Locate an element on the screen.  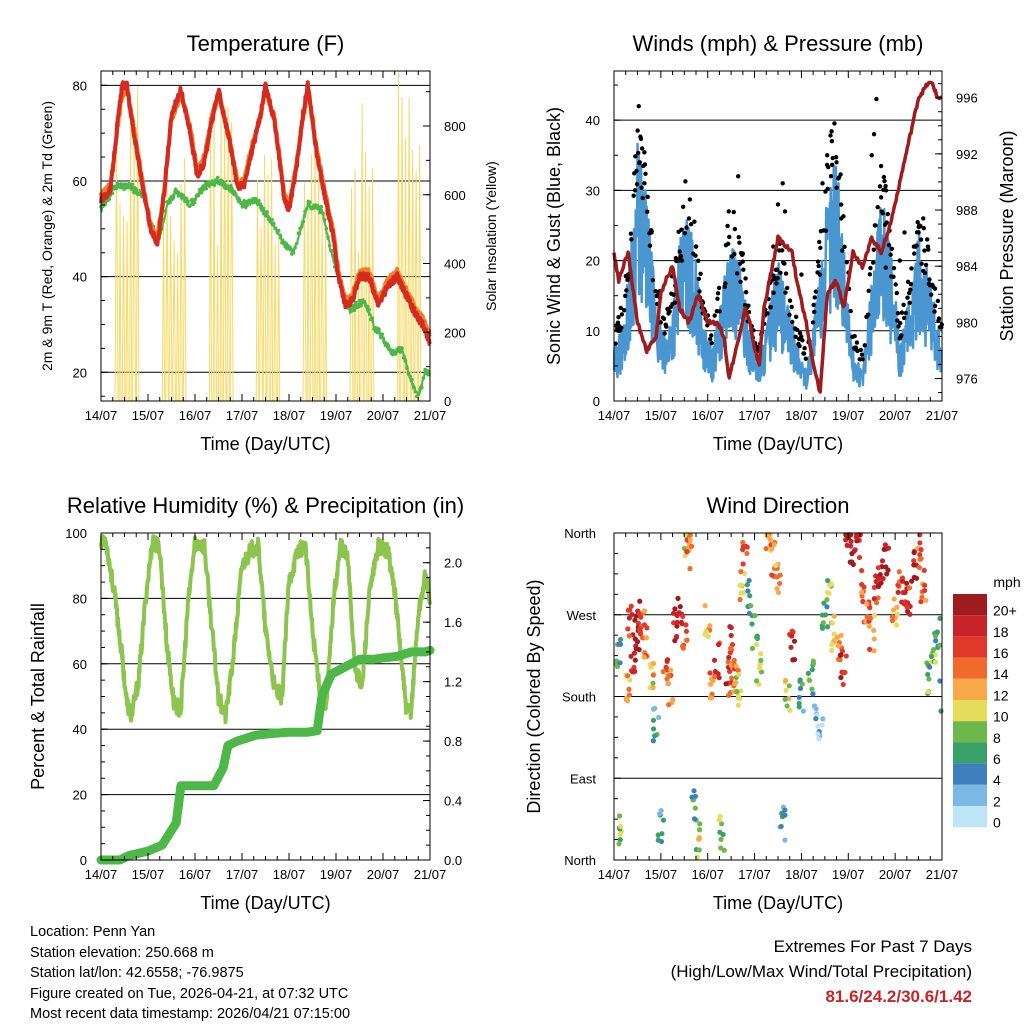
x-tick-label: 15/07 is located at coordinates (148, 874).